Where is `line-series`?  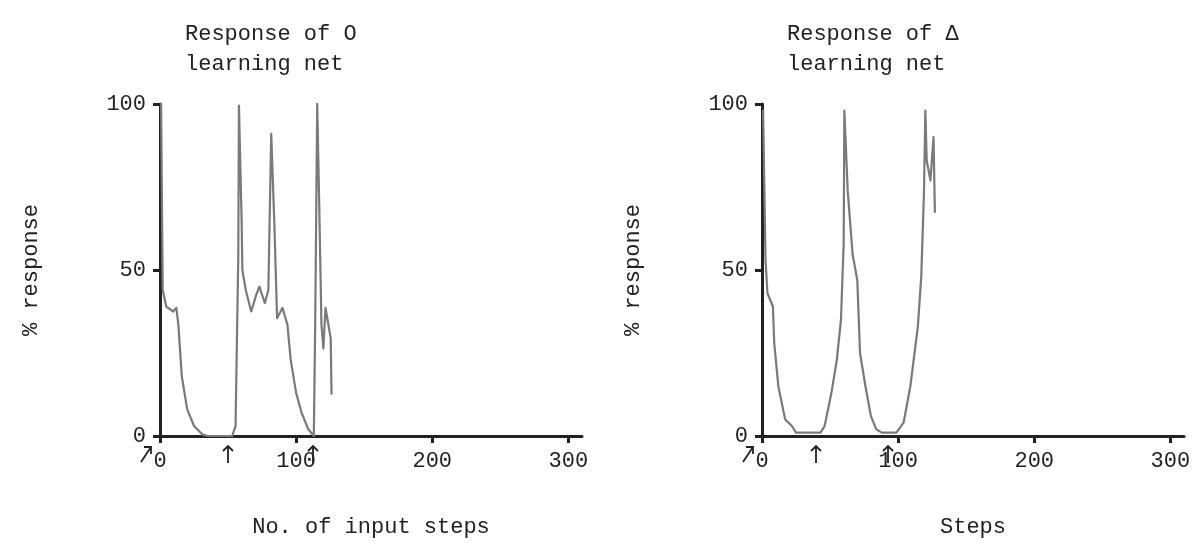
line-series is located at coordinates (848, 271).